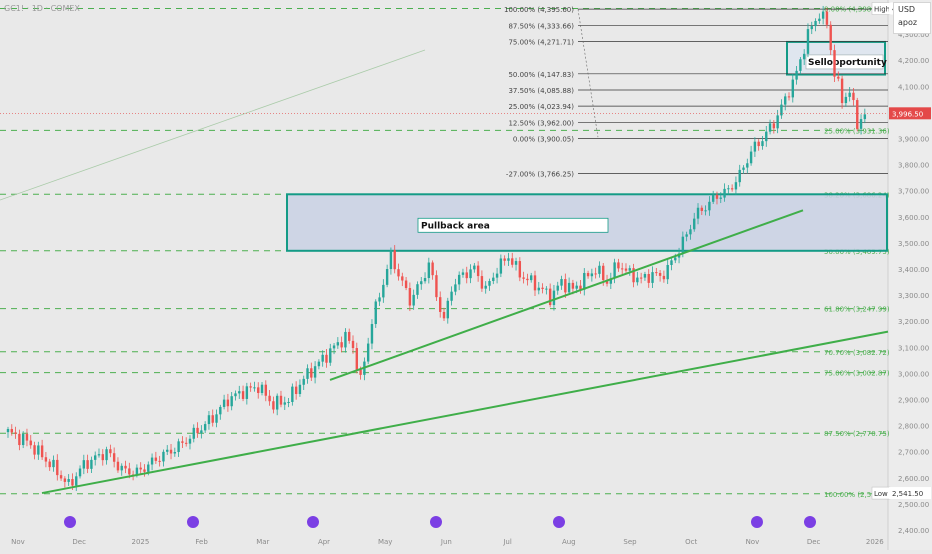 This screenshot has height=554, width=932. Describe the element at coordinates (908, 22) in the screenshot. I see `currency-sub-label: apoz` at that location.